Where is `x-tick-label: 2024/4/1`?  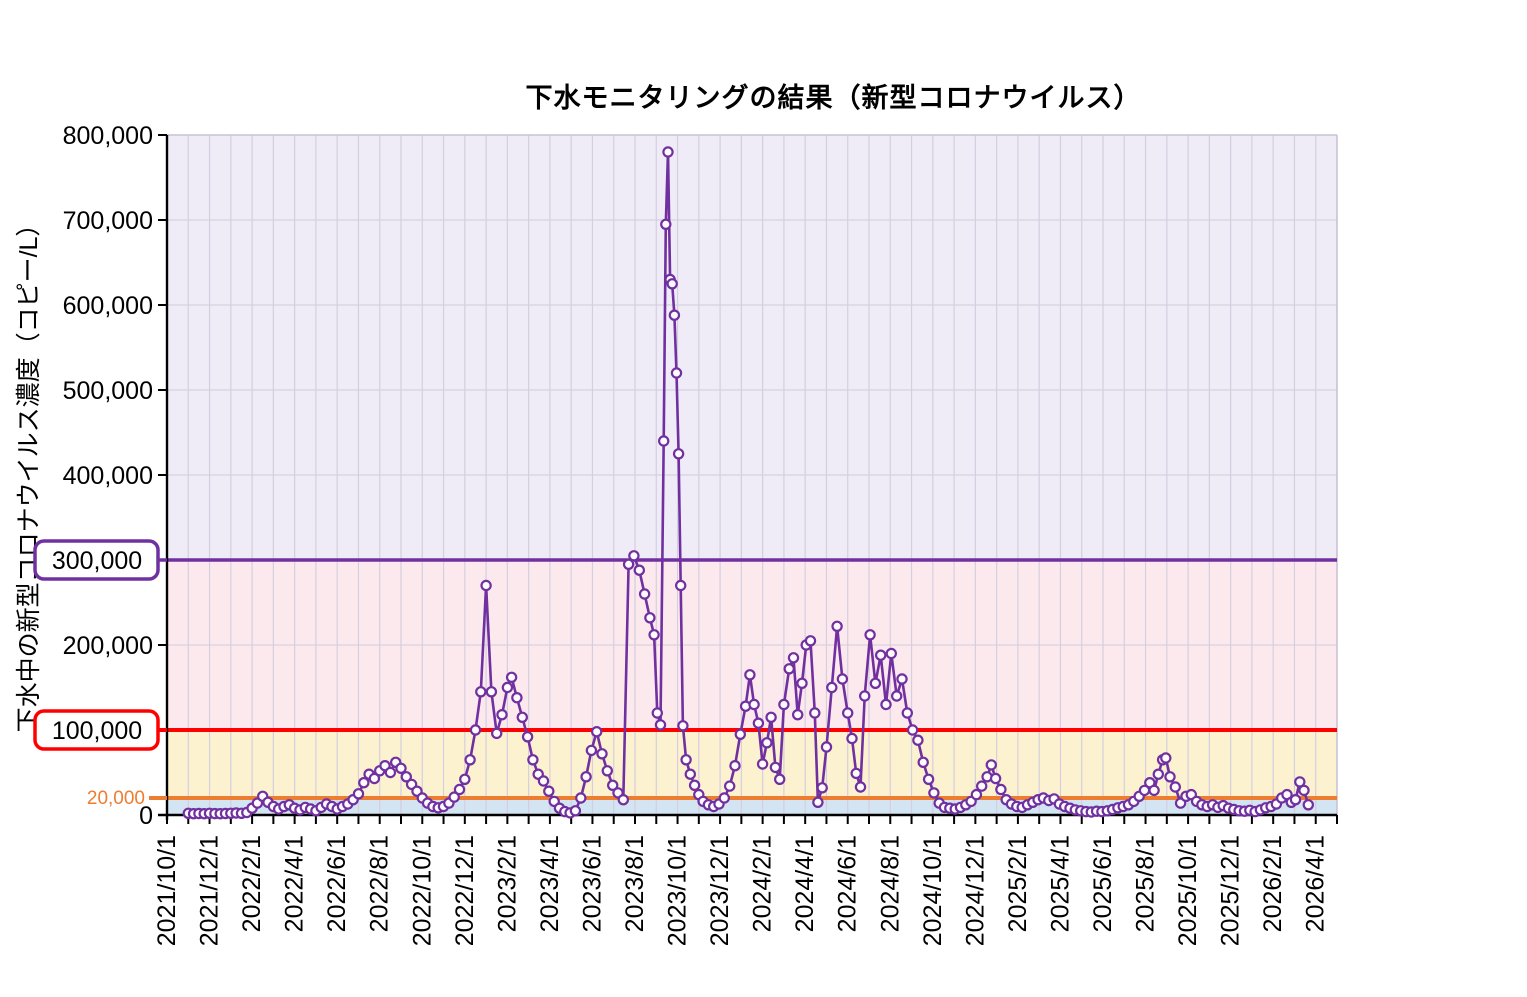 x-tick-label: 2024/4/1 is located at coordinates (805, 883).